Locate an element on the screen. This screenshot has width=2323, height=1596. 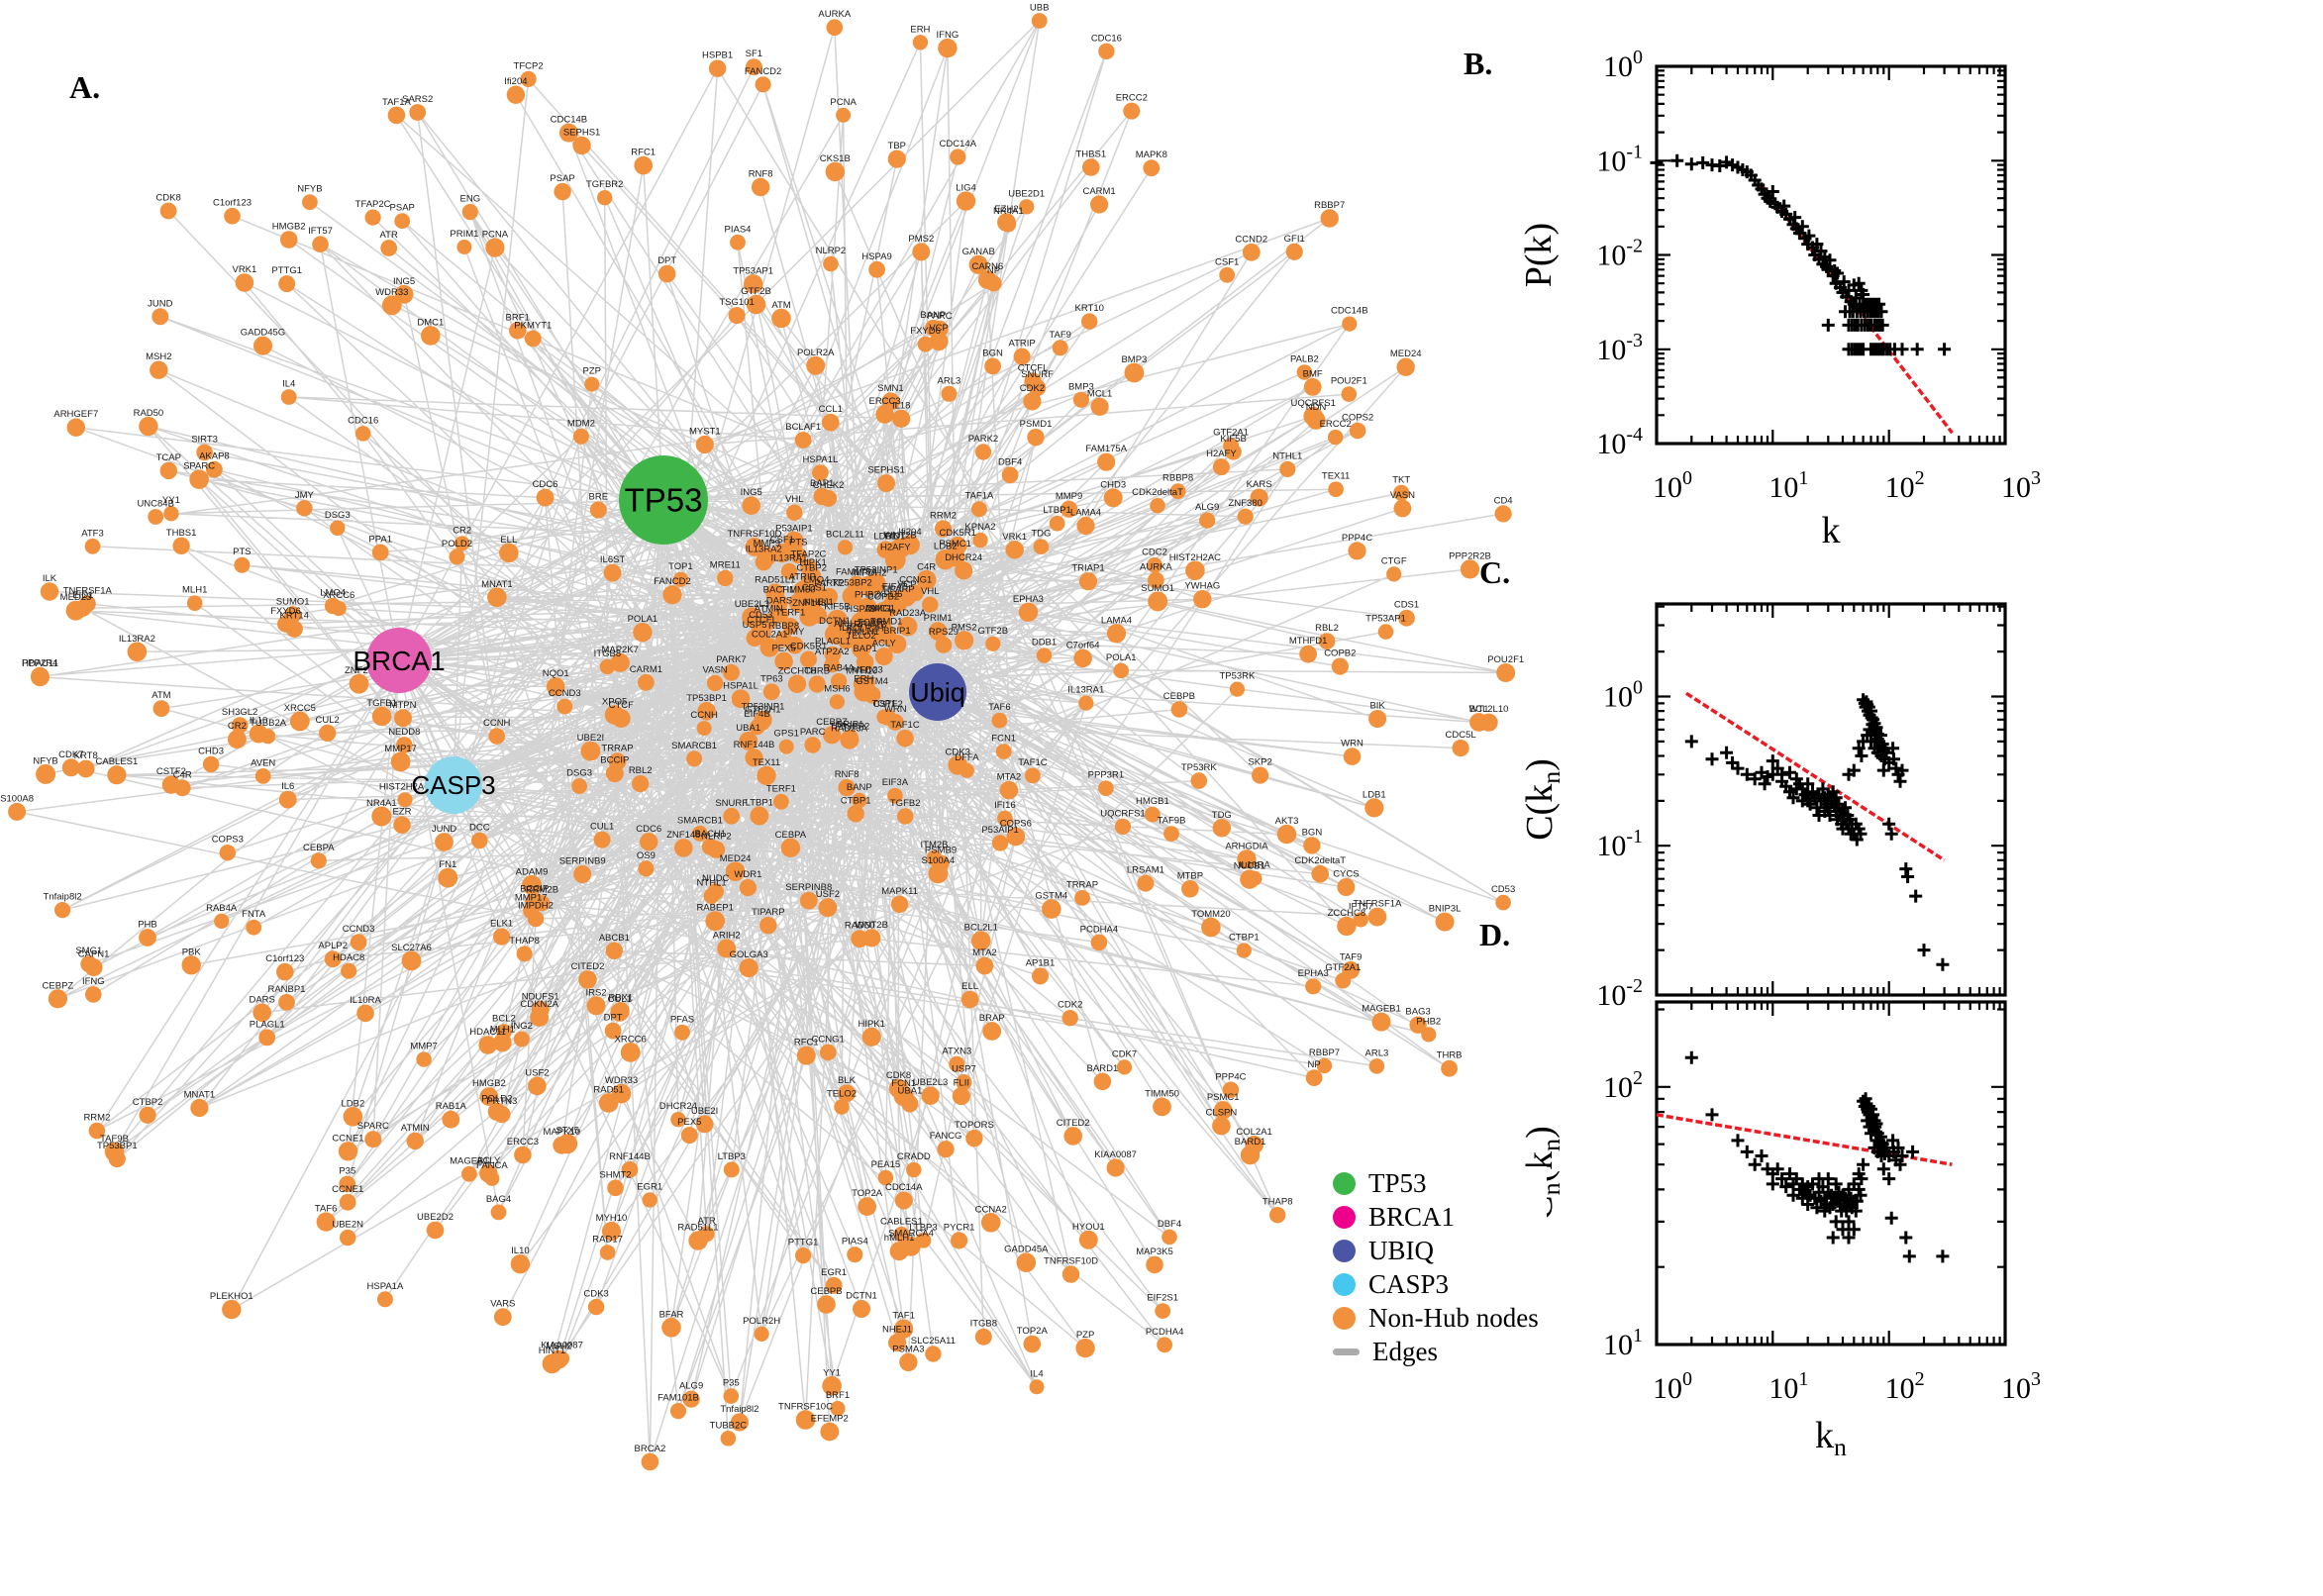
tick-label: 10⁰ is located at coordinates (1673, 485).